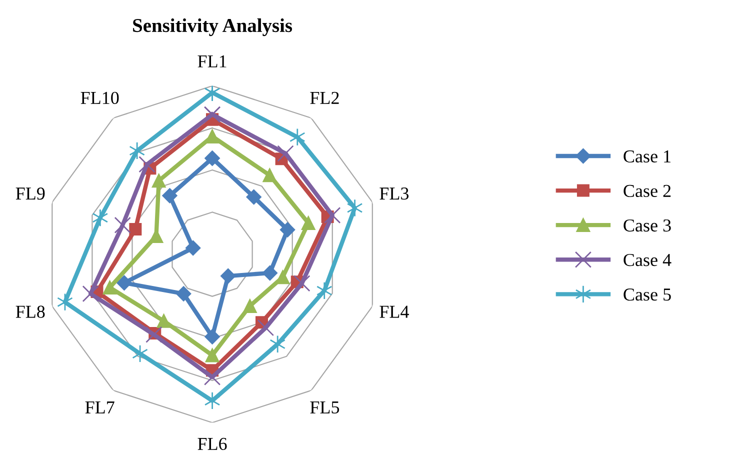 The height and width of the screenshot is (454, 732). I want to click on spoke-label: FL3, so click(394, 194).